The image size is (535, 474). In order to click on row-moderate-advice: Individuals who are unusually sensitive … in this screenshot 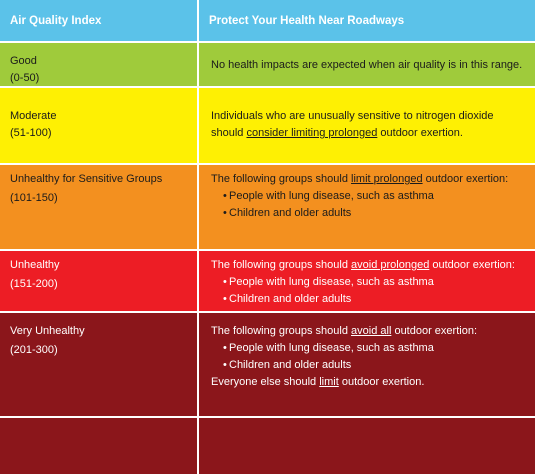, I will do `click(367, 126)`.